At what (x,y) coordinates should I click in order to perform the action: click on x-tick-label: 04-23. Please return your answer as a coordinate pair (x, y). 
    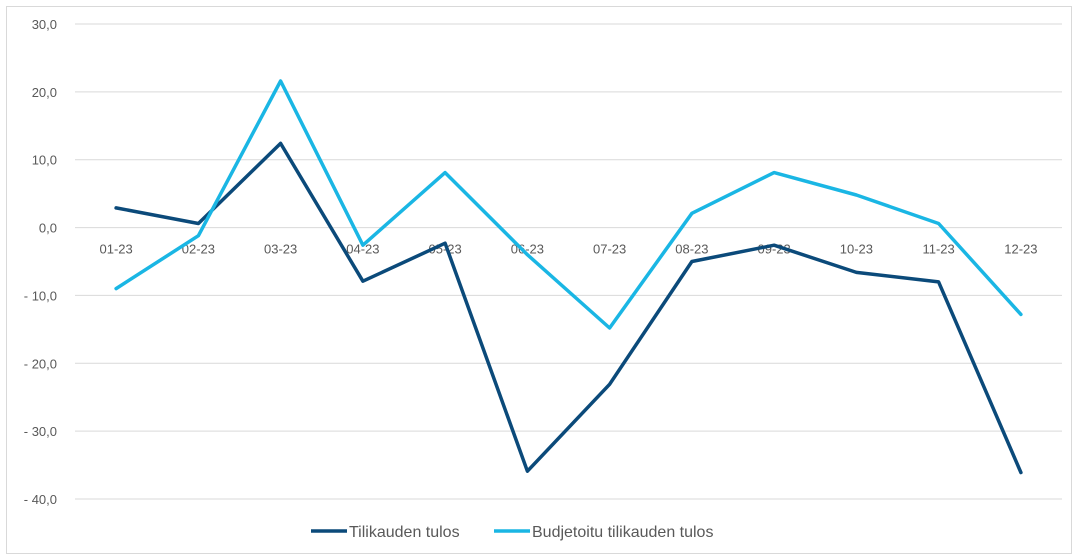
    Looking at the image, I should click on (362, 249).